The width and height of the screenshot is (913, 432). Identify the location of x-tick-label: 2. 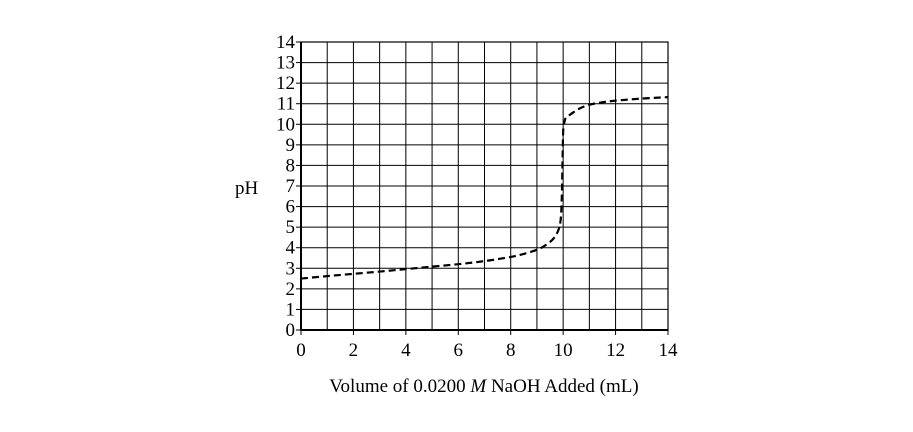
(354, 350).